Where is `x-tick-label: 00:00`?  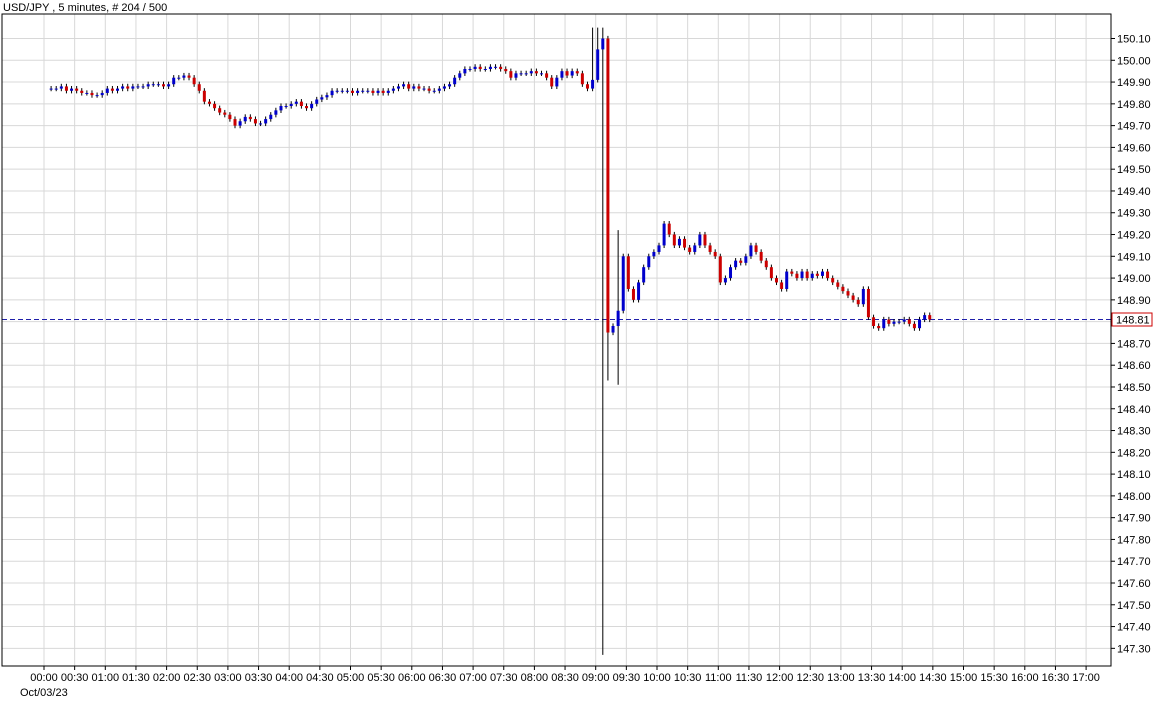
x-tick-label: 00:00 is located at coordinates (44, 678).